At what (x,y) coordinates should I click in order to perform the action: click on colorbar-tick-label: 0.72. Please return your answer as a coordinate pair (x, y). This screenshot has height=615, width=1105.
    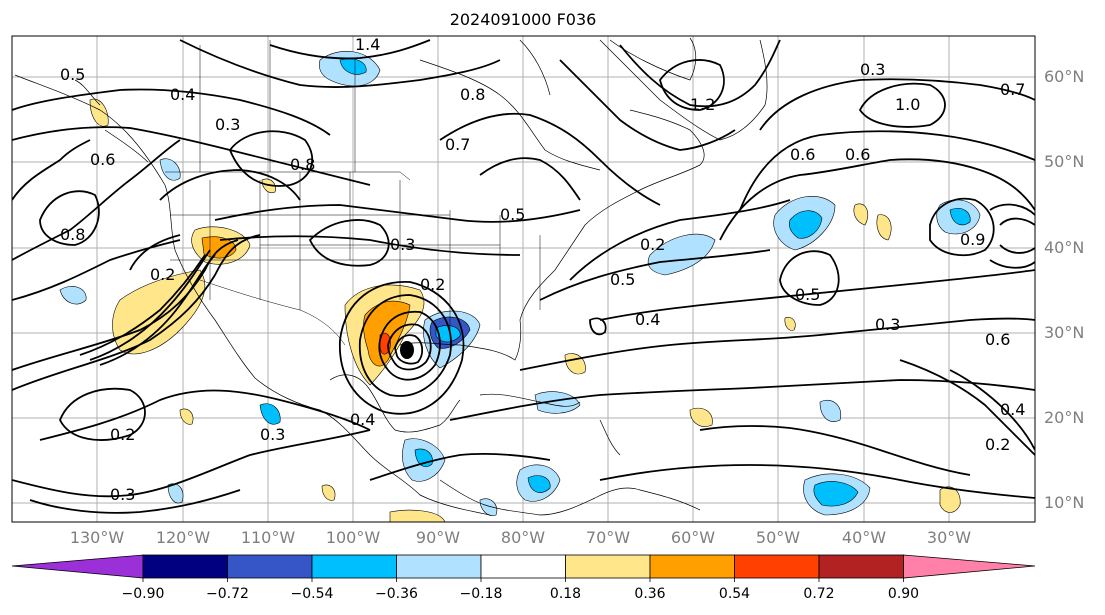
    Looking at the image, I should click on (819, 594).